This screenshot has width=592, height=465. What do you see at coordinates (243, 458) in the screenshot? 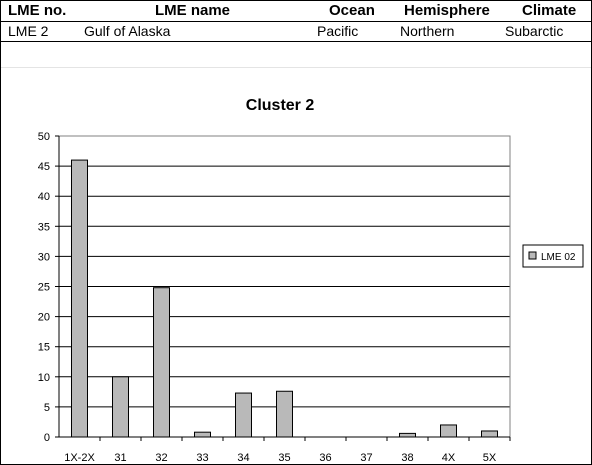
I see `x-tick-label: 34` at bounding box center [243, 458].